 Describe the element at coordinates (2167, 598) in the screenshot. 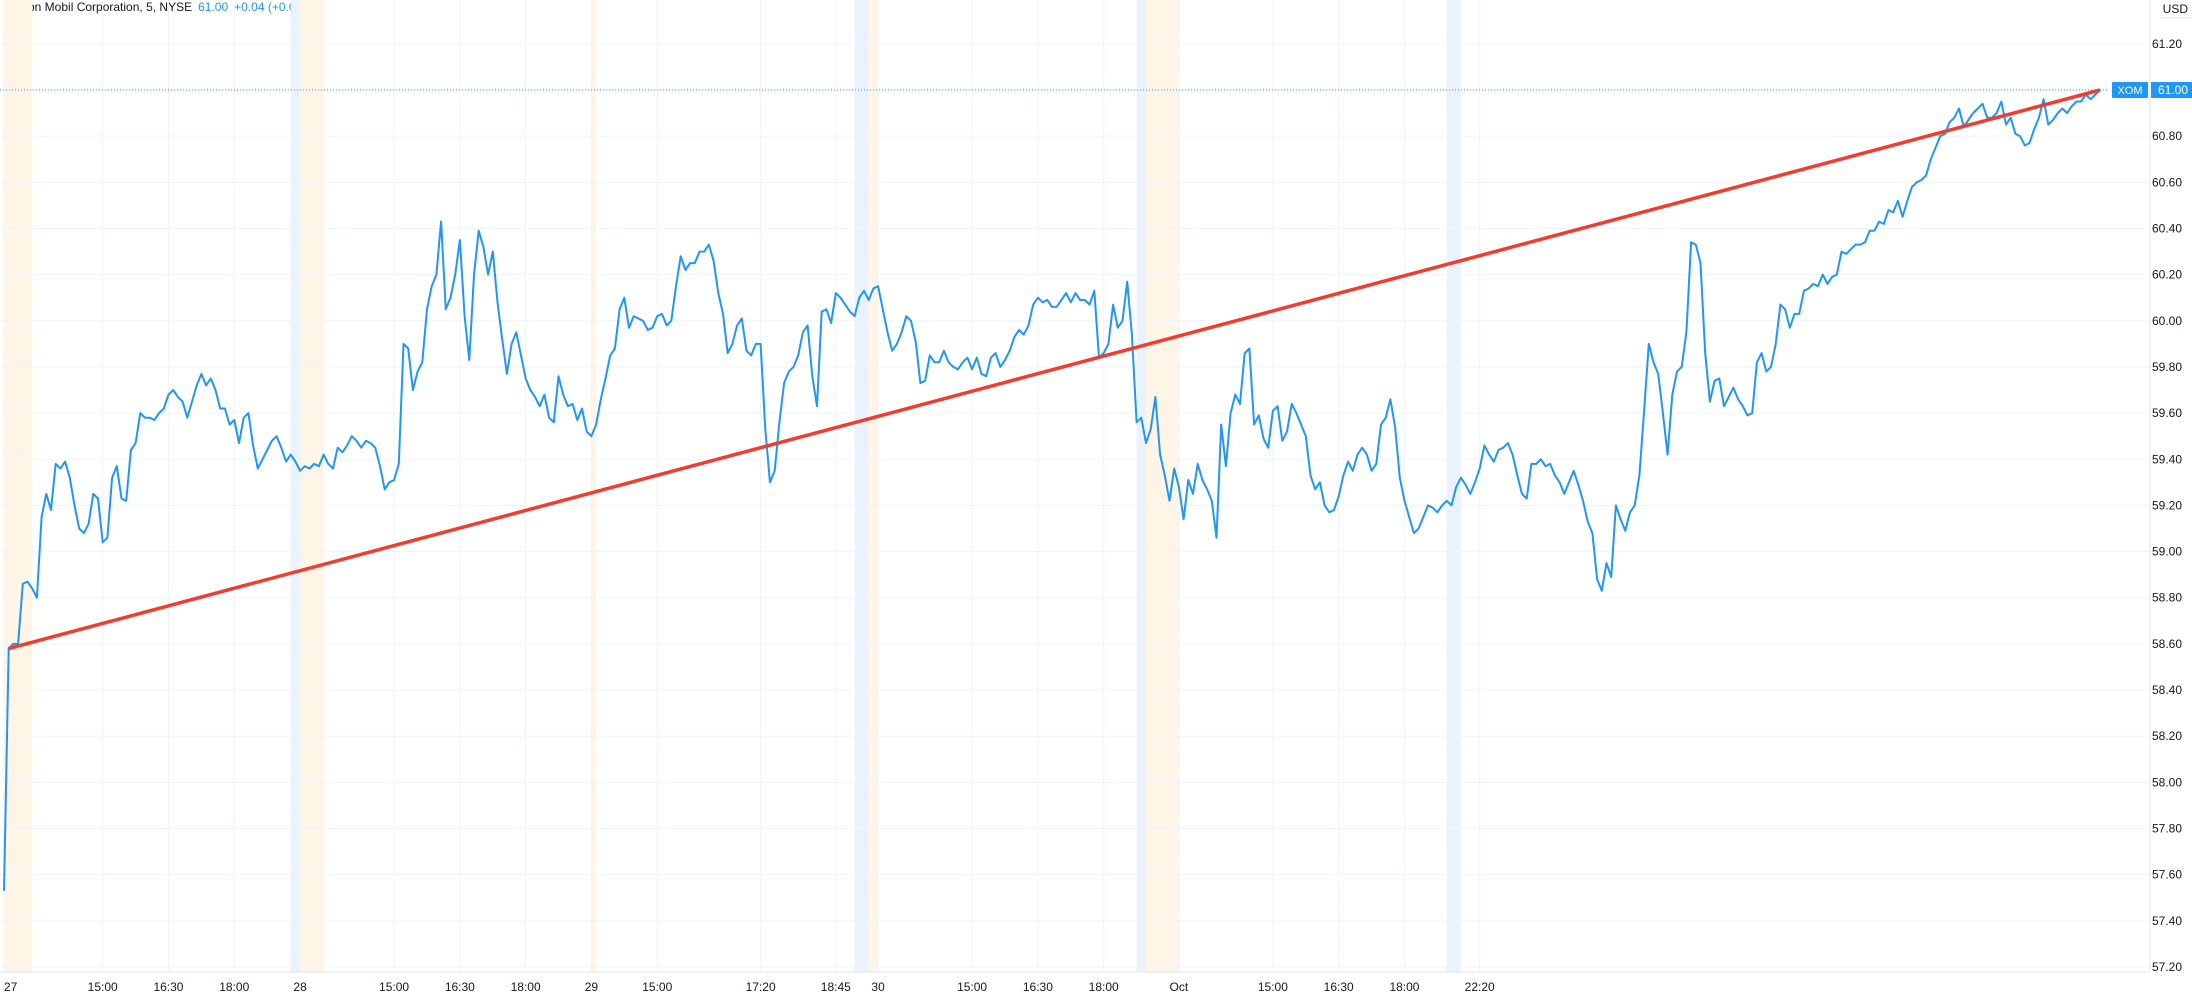

I see `y-tick-label: 58.80` at that location.